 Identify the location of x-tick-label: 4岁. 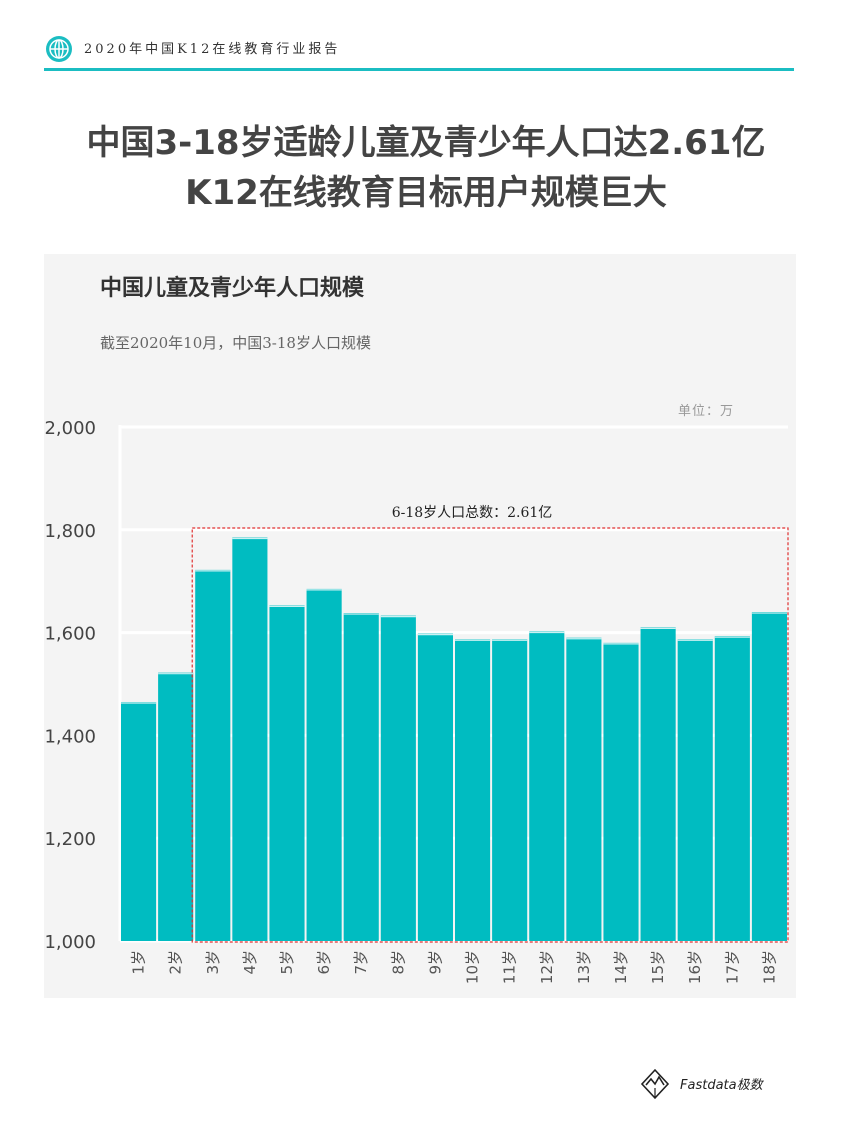
(250, 962).